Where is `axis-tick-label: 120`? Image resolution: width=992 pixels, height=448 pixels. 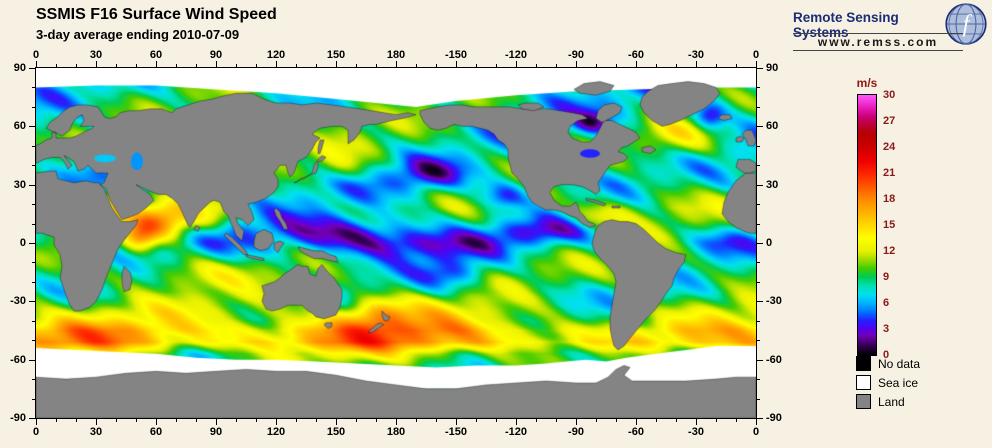 axis-tick-label: 120 is located at coordinates (276, 432).